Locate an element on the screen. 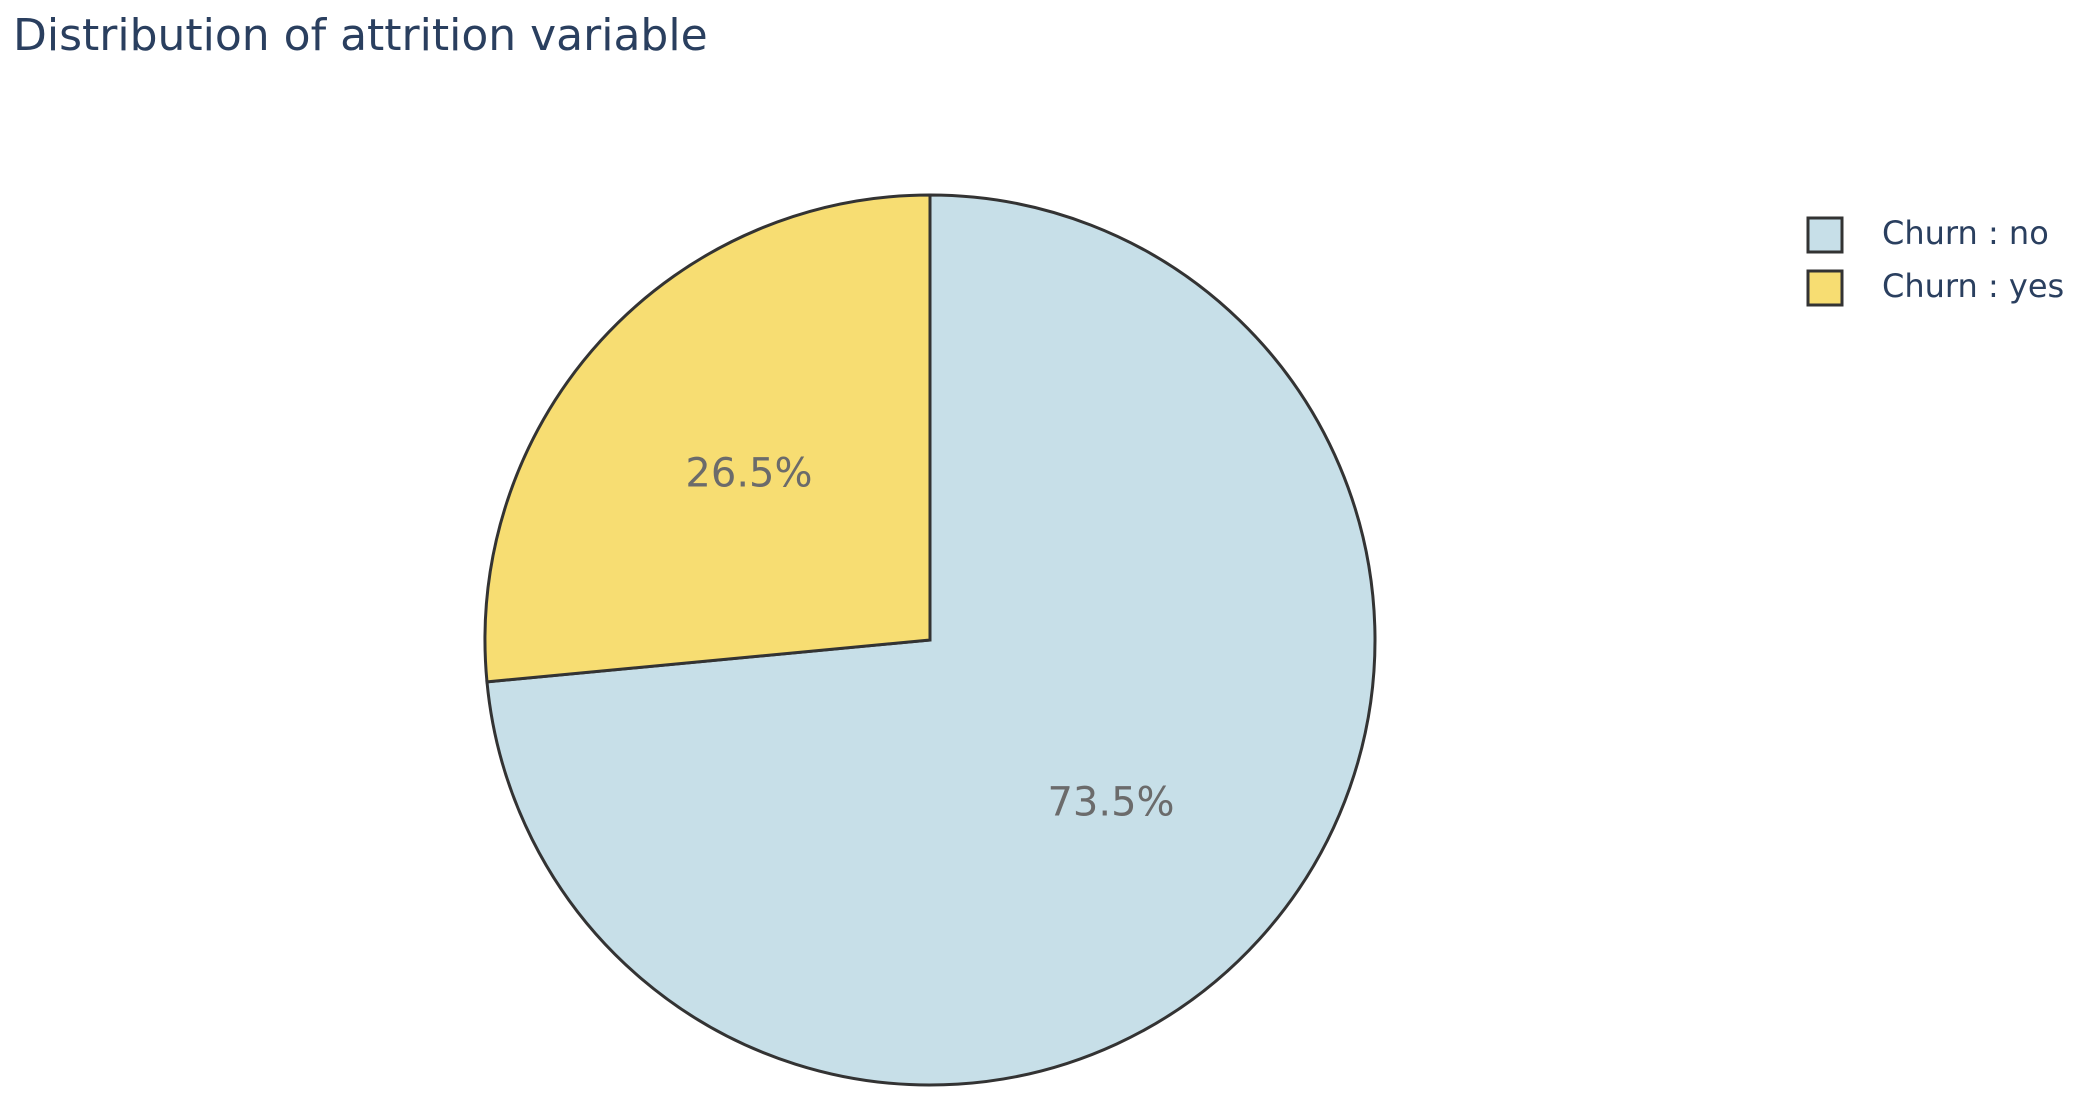 The height and width of the screenshot is (1098, 2078). slice-label: 73.5% is located at coordinates (1110, 803).